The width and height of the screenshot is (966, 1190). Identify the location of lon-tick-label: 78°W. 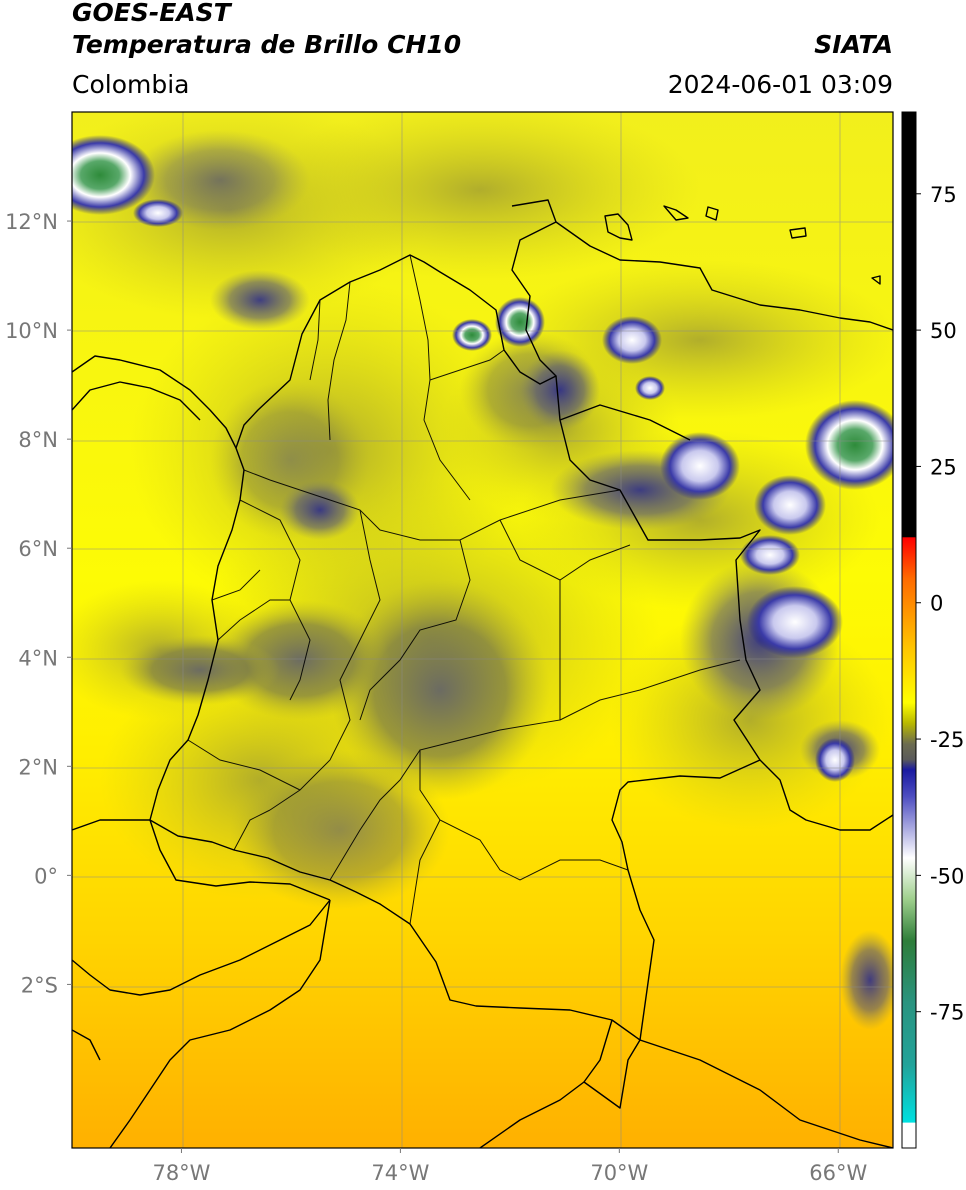
(181, 1173).